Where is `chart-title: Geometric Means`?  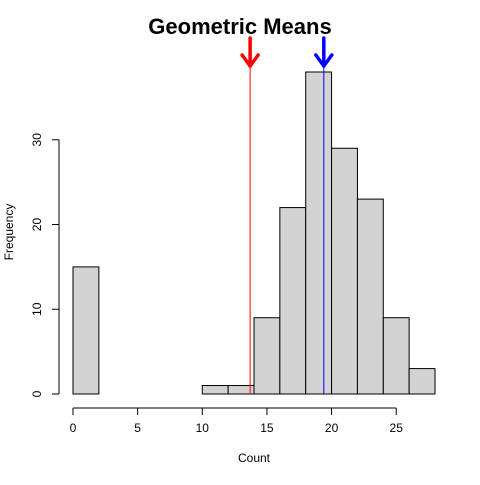
chart-title: Geometric Means is located at coordinates (240, 26).